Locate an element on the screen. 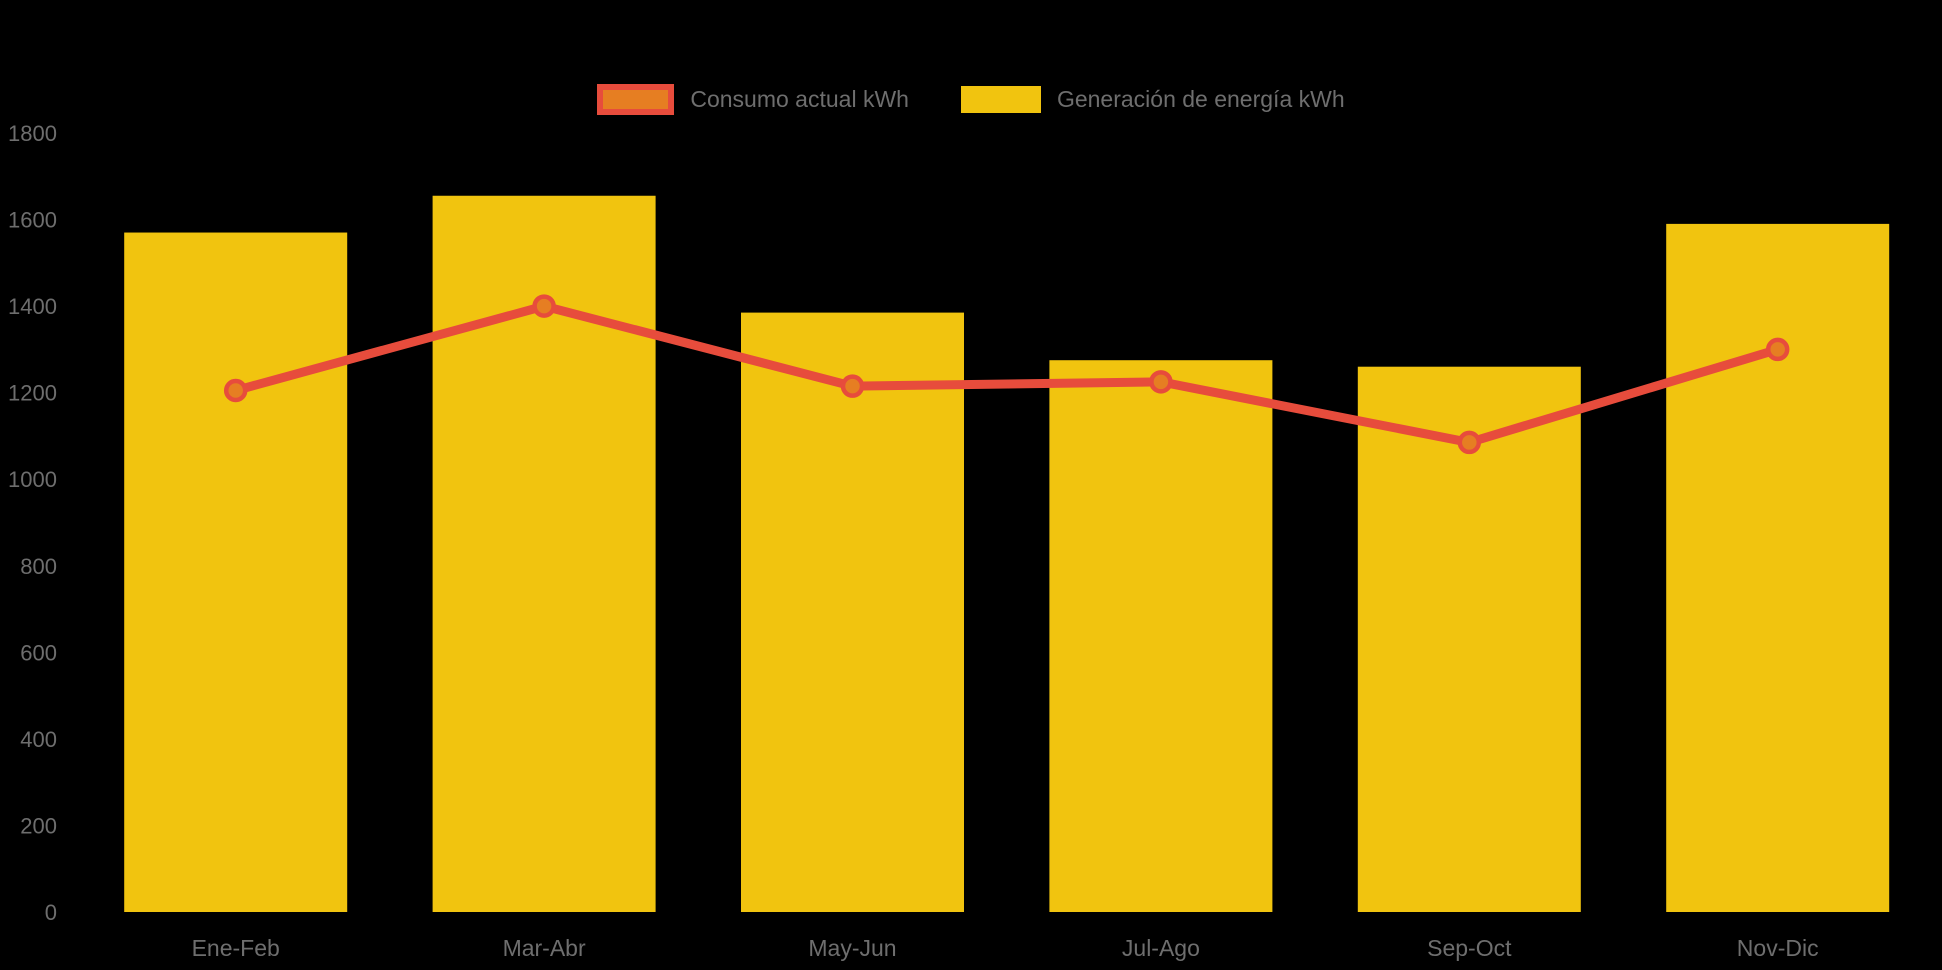 The height and width of the screenshot is (970, 1942). x-axis-category-label: Sep-Oct is located at coordinates (1469, 948).